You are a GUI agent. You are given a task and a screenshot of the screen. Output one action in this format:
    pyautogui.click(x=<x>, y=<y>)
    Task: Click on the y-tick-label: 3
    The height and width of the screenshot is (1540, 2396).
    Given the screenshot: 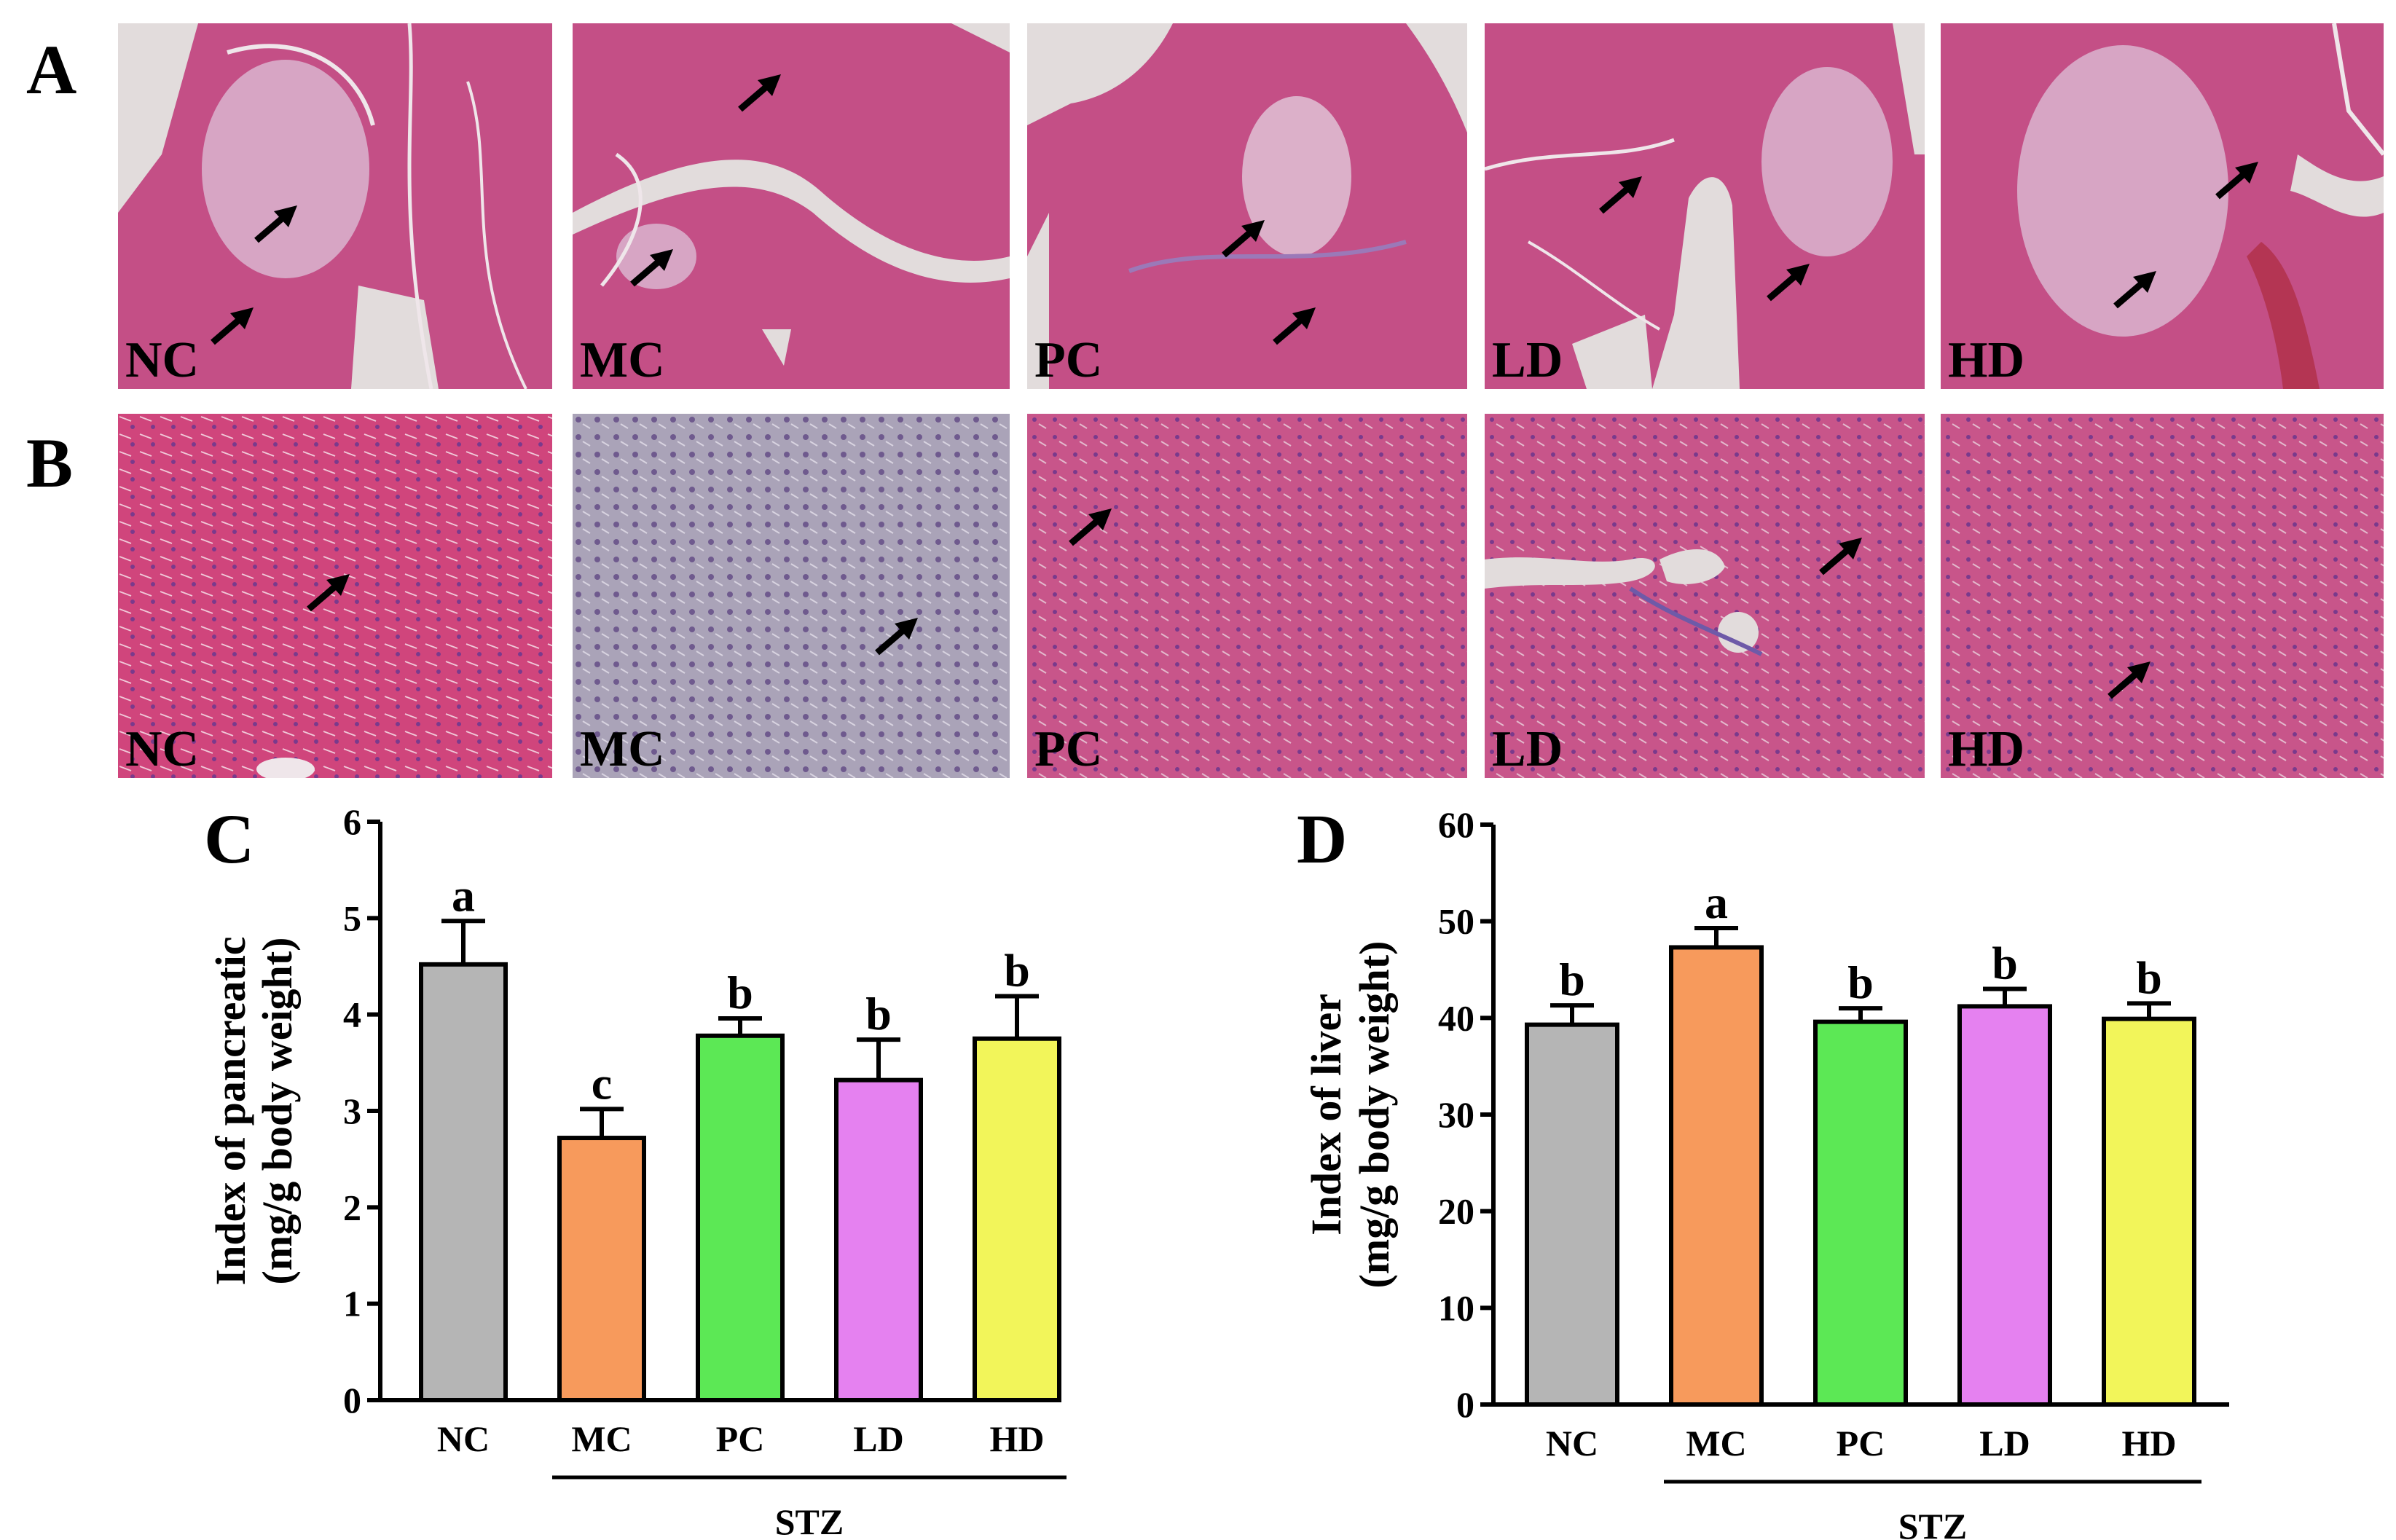 What is the action you would take?
    pyautogui.click(x=352, y=1111)
    